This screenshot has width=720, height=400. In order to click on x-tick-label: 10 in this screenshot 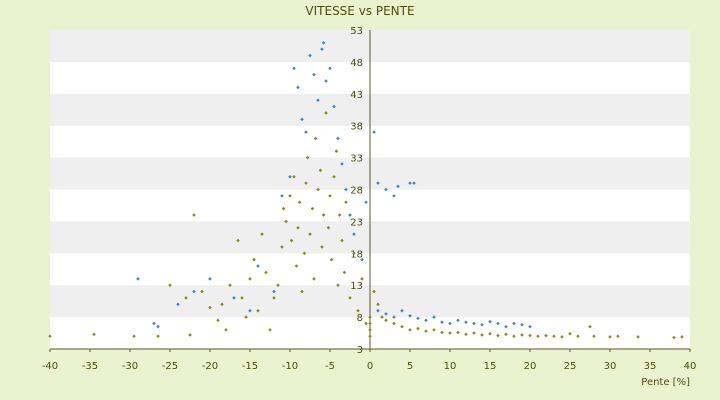, I will do `click(450, 366)`.